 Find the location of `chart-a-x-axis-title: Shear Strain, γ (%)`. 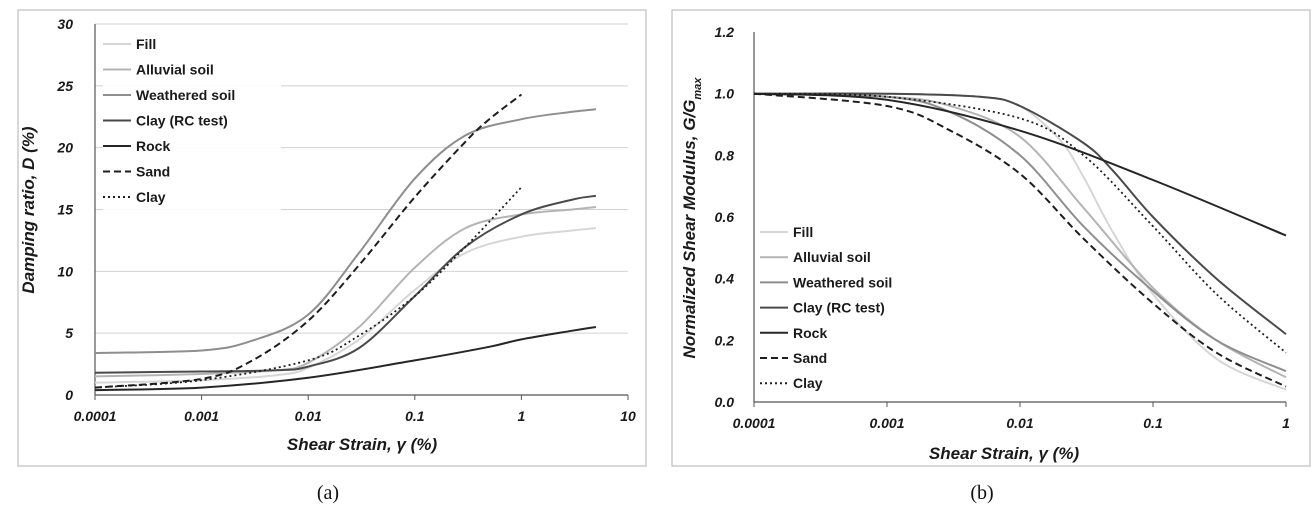

chart-a-x-axis-title: Shear Strain, γ (%) is located at coordinates (362, 444).